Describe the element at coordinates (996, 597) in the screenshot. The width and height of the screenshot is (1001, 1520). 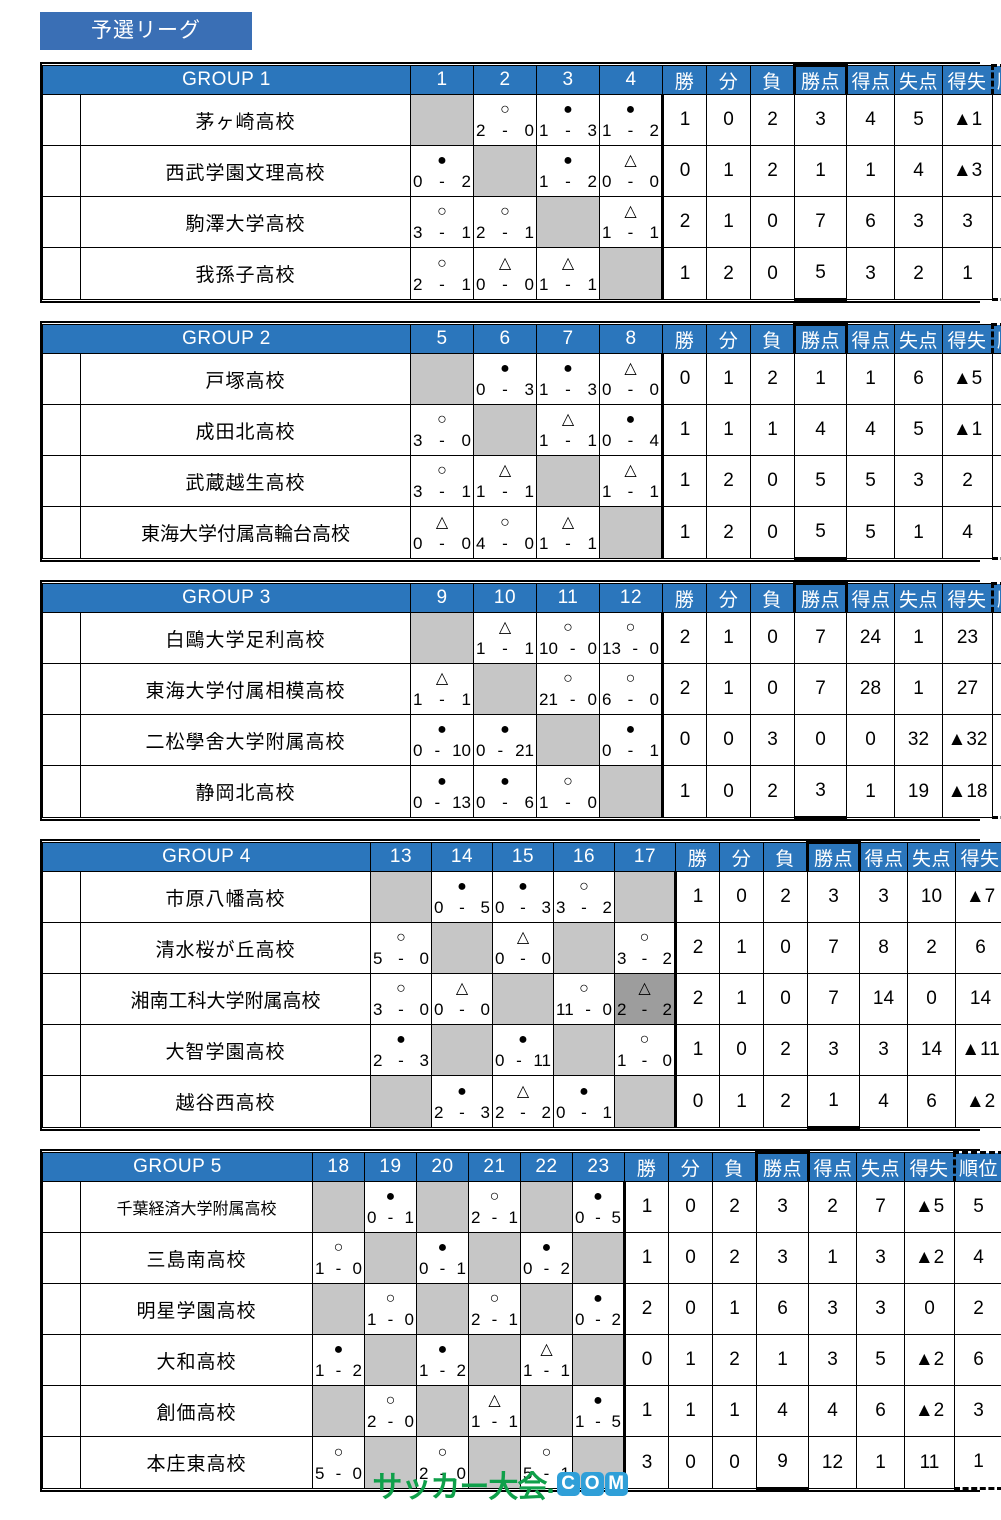
I see `stat-header-rank: 順位` at that location.